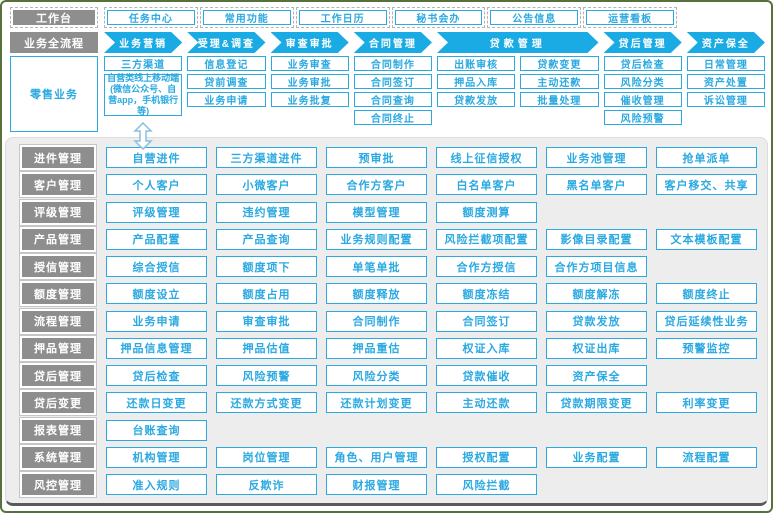 The image size is (773, 513). Describe the element at coordinates (476, 99) in the screenshot. I see `retail-item: 贷款发放` at that location.